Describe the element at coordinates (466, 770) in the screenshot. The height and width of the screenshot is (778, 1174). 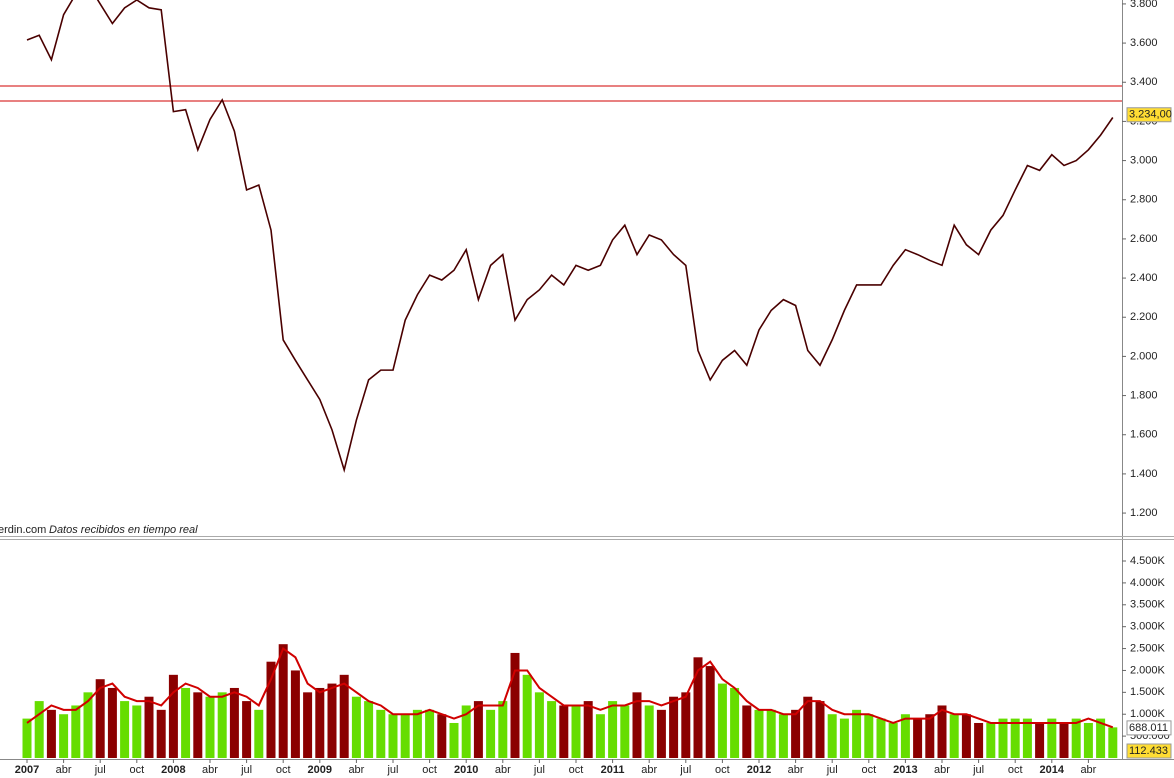
I see `x-tick-label: 2010` at that location.